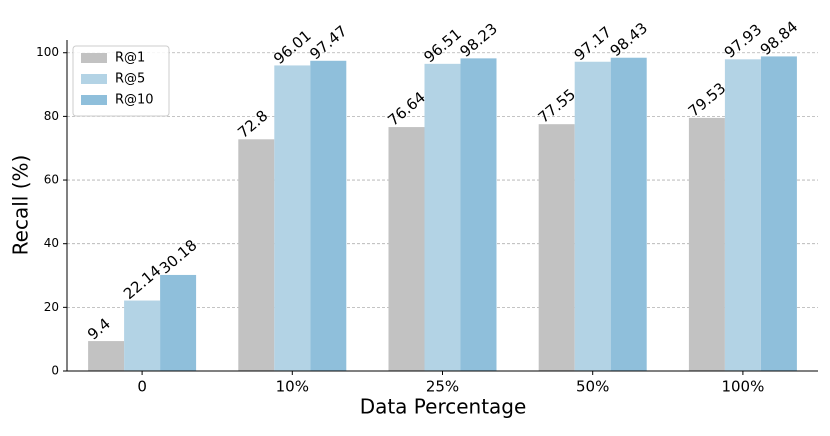  Describe the element at coordinates (629, 39) in the screenshot. I see `value-label: 98.43` at that location.